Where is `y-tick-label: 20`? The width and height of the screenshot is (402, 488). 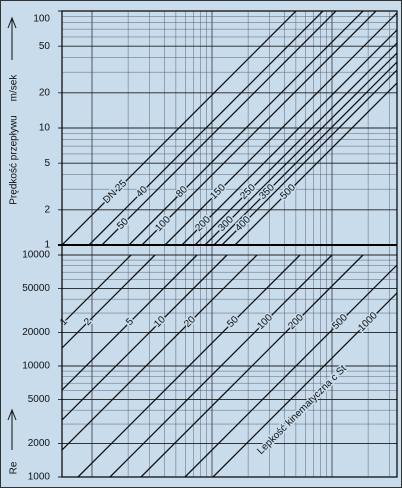
y-tick-label: 20 is located at coordinates (45, 92).